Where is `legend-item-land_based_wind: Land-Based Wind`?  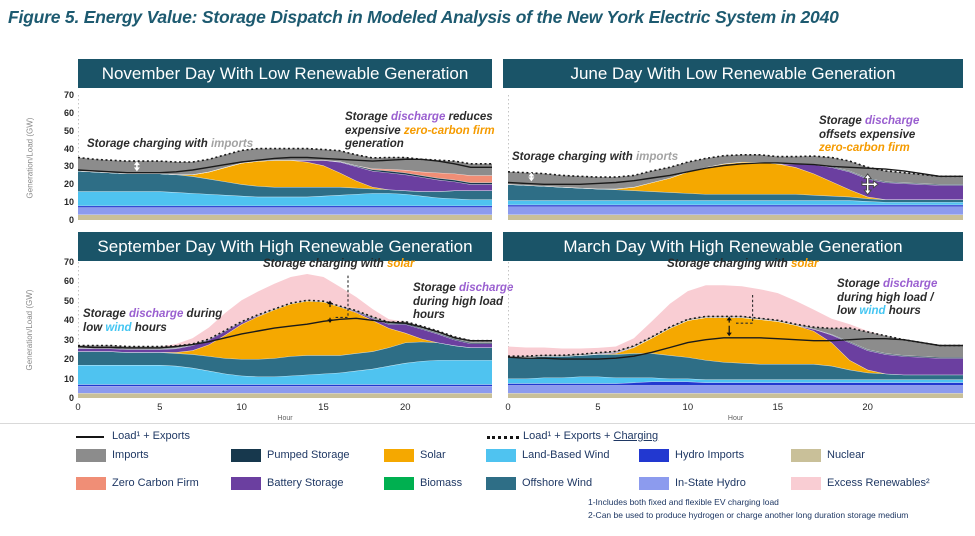
legend-item-land_based_wind: Land-Based Wind is located at coordinates (561, 455).